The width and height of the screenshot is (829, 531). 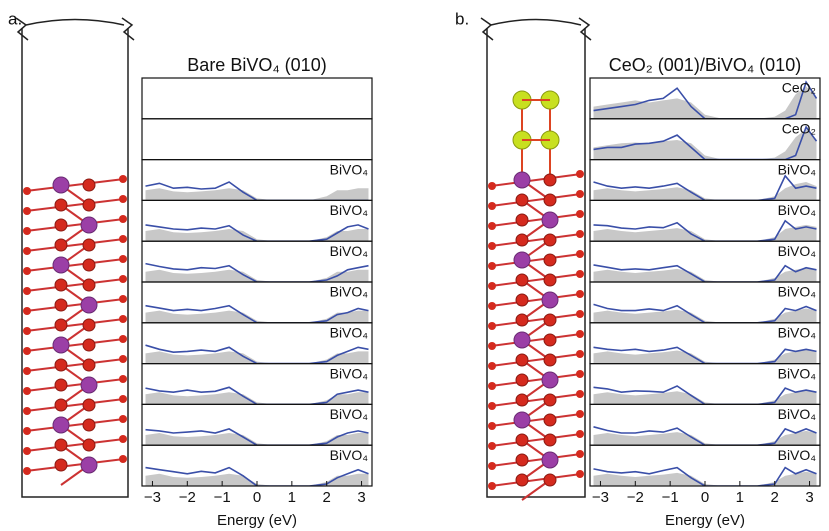 I want to click on crystal-structure, so click(x=536, y=259).